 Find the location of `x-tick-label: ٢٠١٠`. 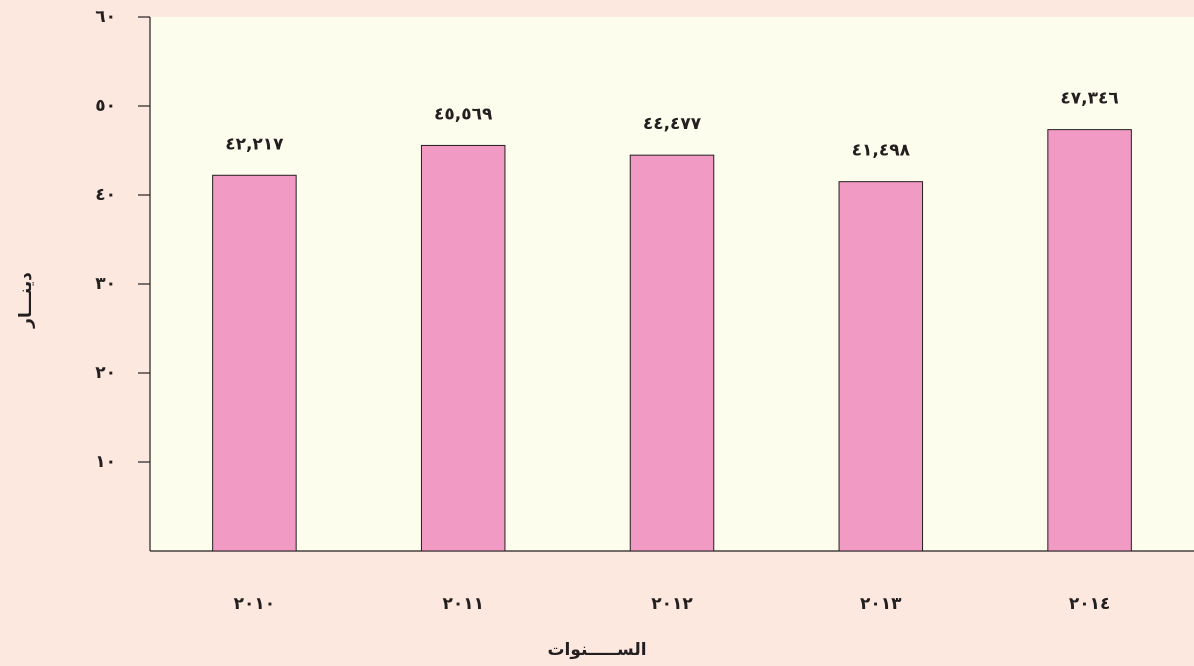

x-tick-label: ٢٠١٠ is located at coordinates (255, 604).